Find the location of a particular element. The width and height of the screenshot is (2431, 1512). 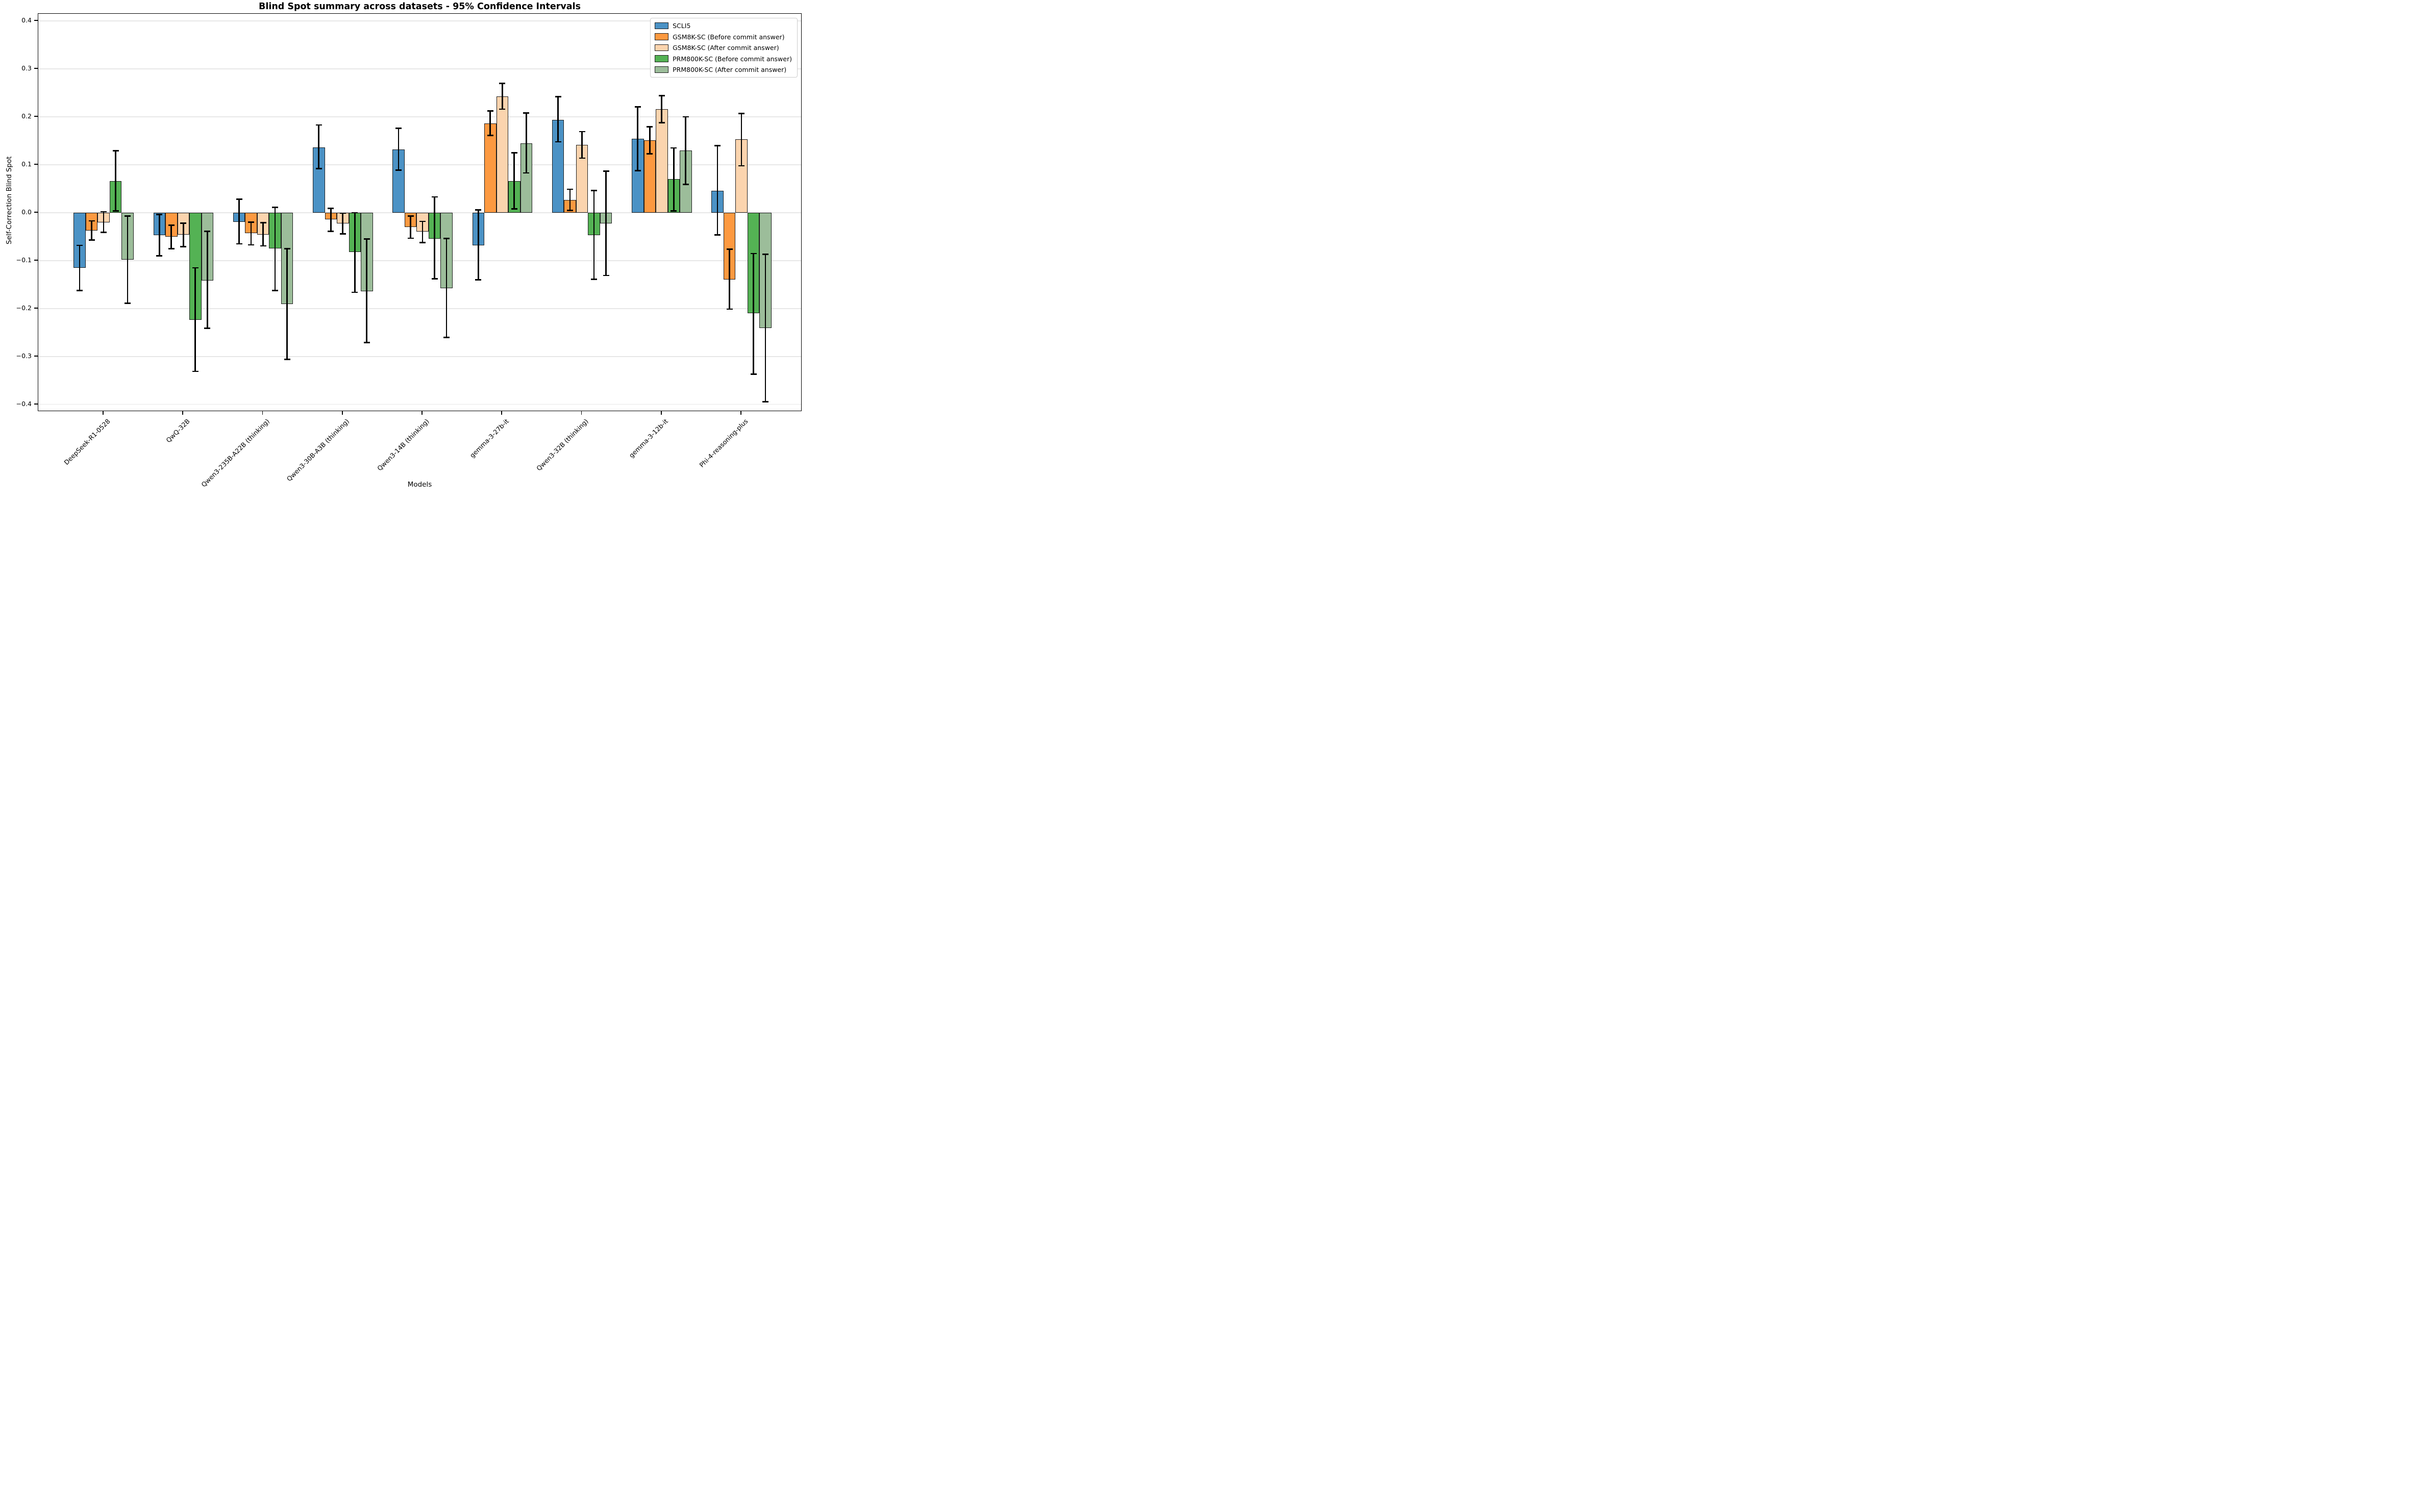

y-tick-label: −0.2 is located at coordinates (24, 308).